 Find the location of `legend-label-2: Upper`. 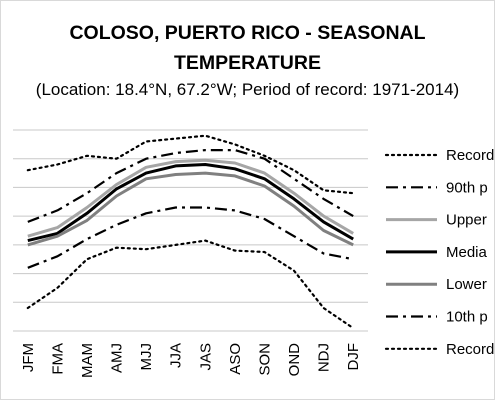

legend-label-2: Upper is located at coordinates (466, 220).